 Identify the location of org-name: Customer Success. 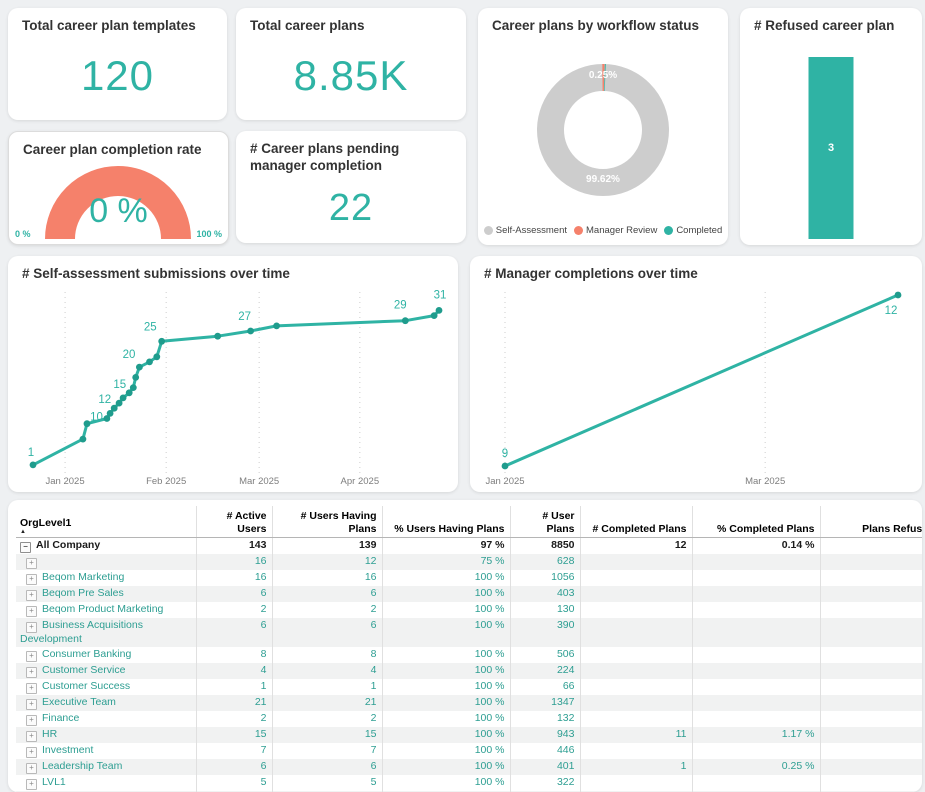
(86, 685).